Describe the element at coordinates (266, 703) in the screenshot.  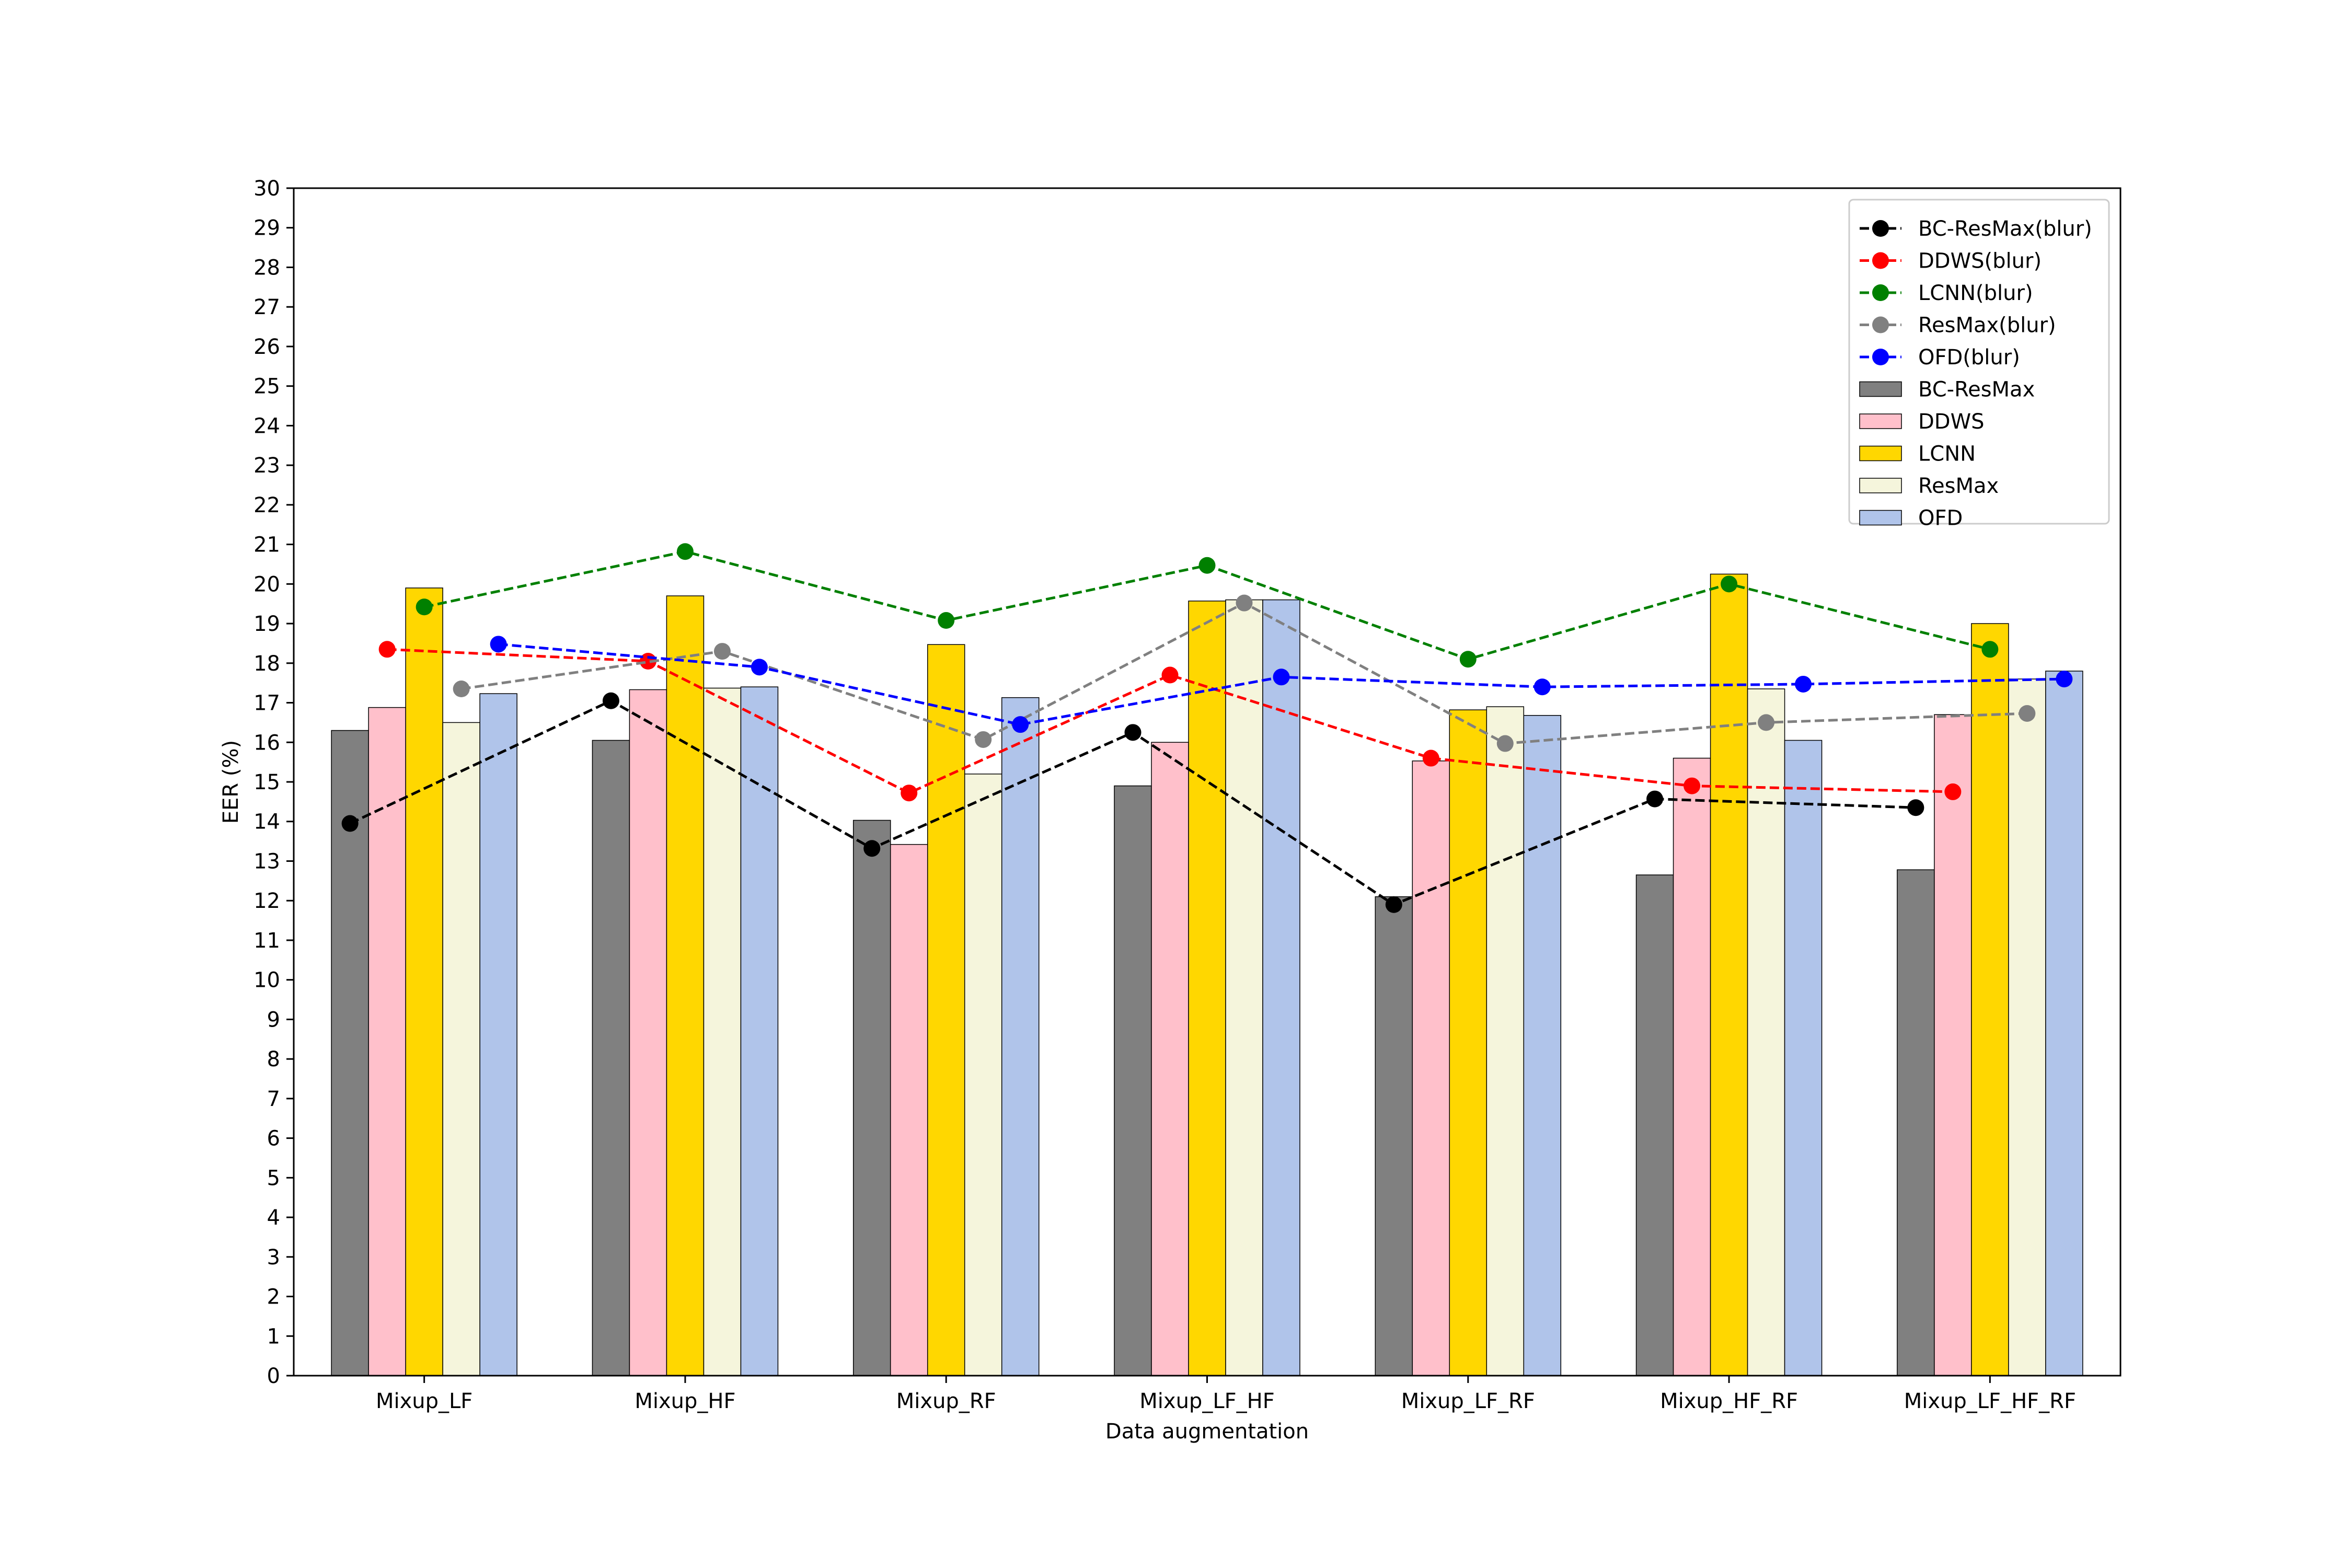
I see `y-tick-label: 17` at that location.